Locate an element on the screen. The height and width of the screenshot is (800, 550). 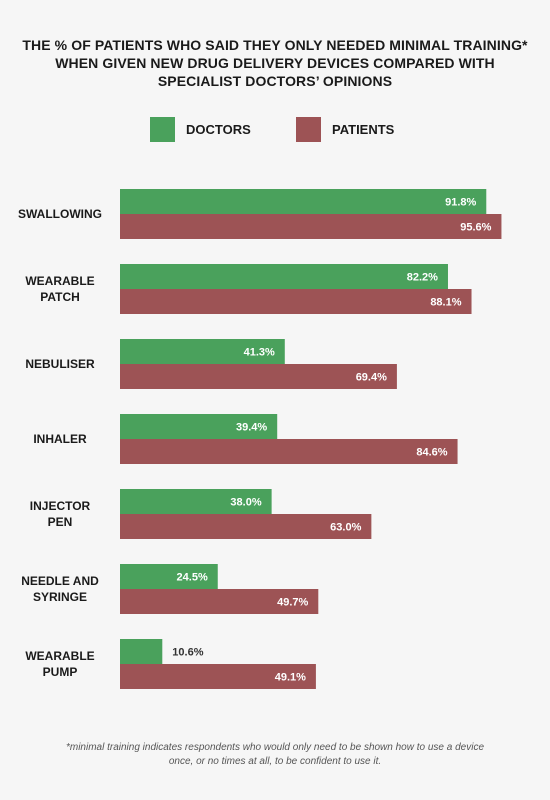
legend-swatch-doctors is located at coordinates (162, 129).